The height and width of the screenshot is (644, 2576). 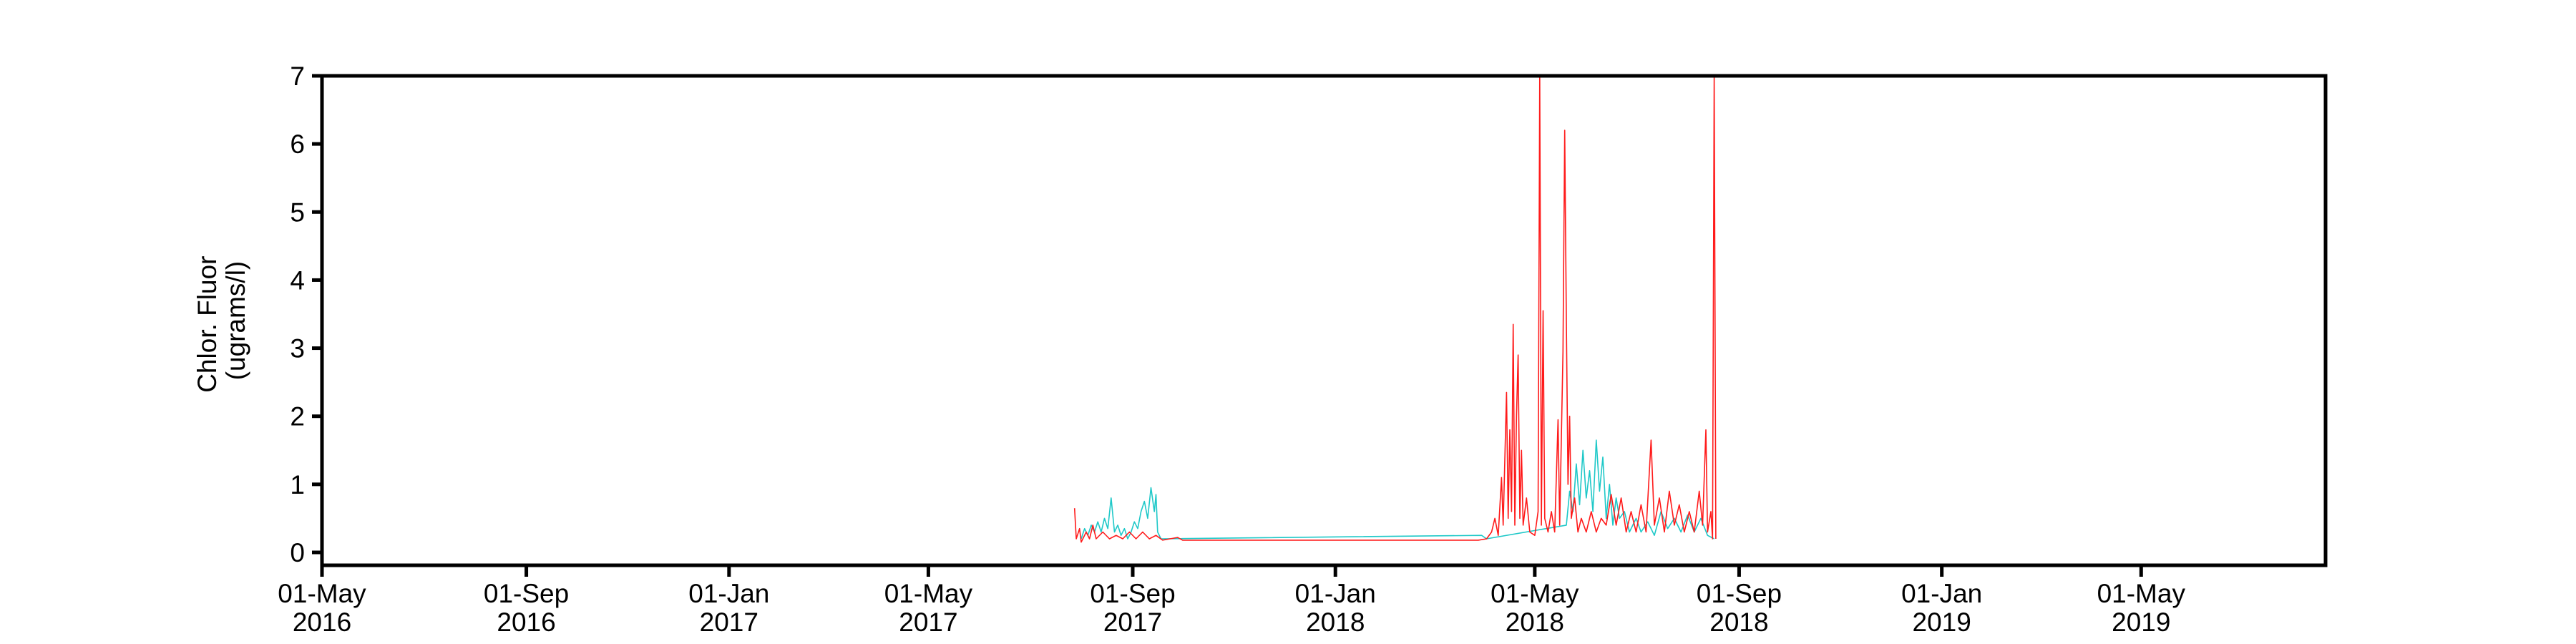 I want to click on y-tick-label: 3, so click(x=297, y=349).